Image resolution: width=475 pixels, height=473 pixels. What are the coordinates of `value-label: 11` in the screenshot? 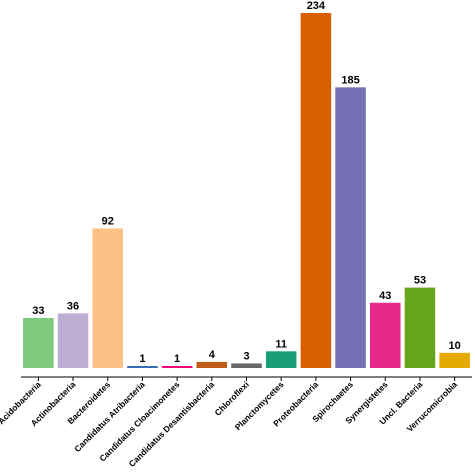 It's located at (281, 344).